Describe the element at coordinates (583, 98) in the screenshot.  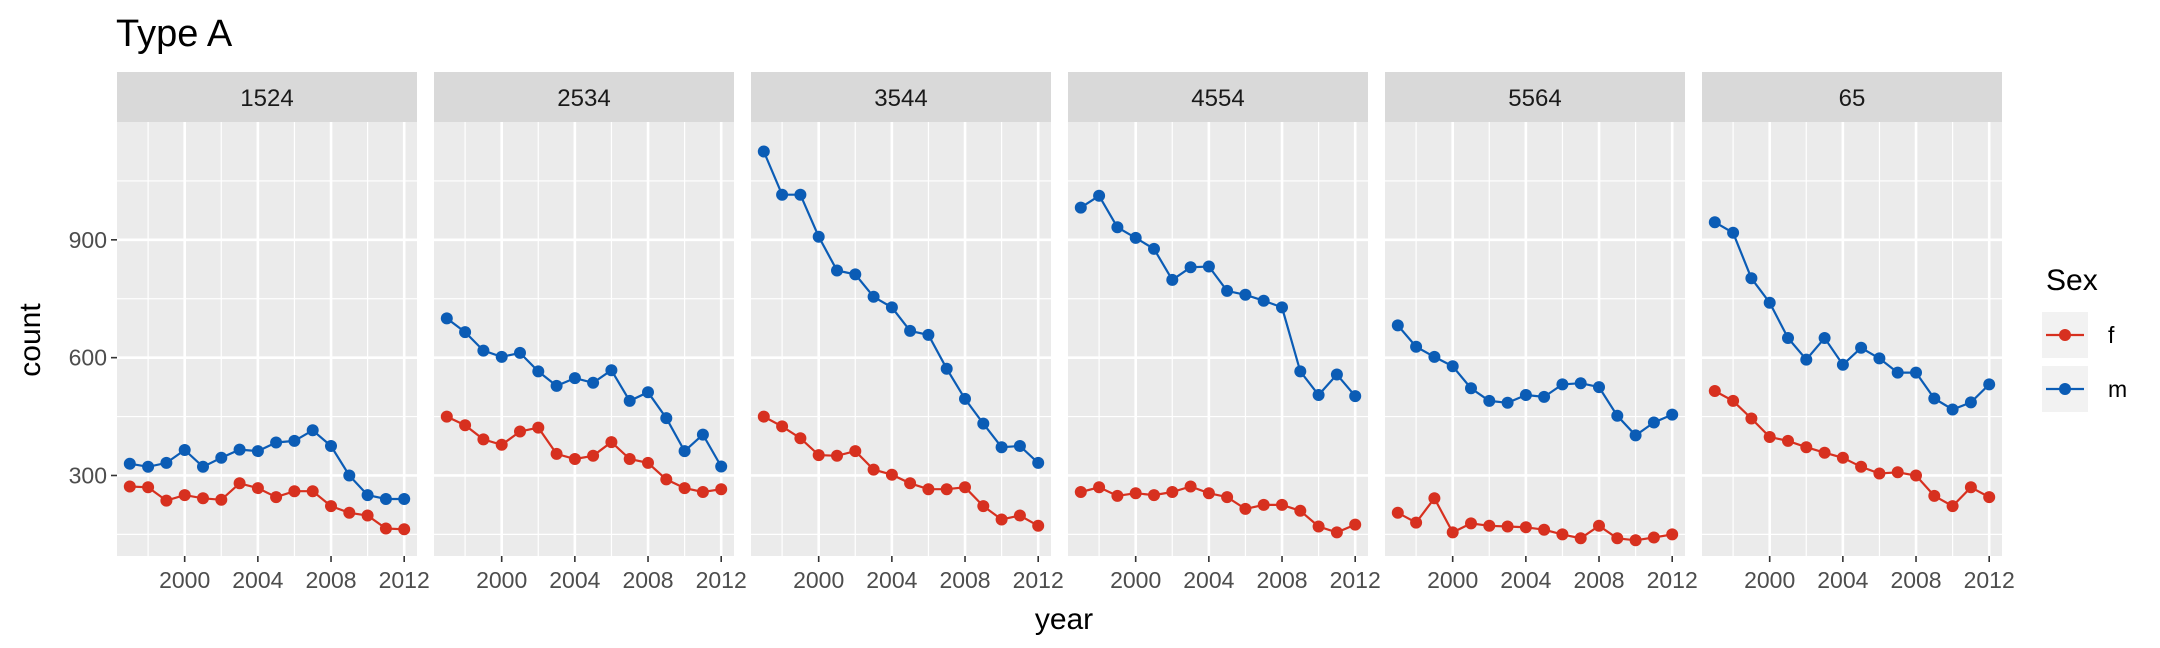
I see `facet-strip-label: 2534` at that location.